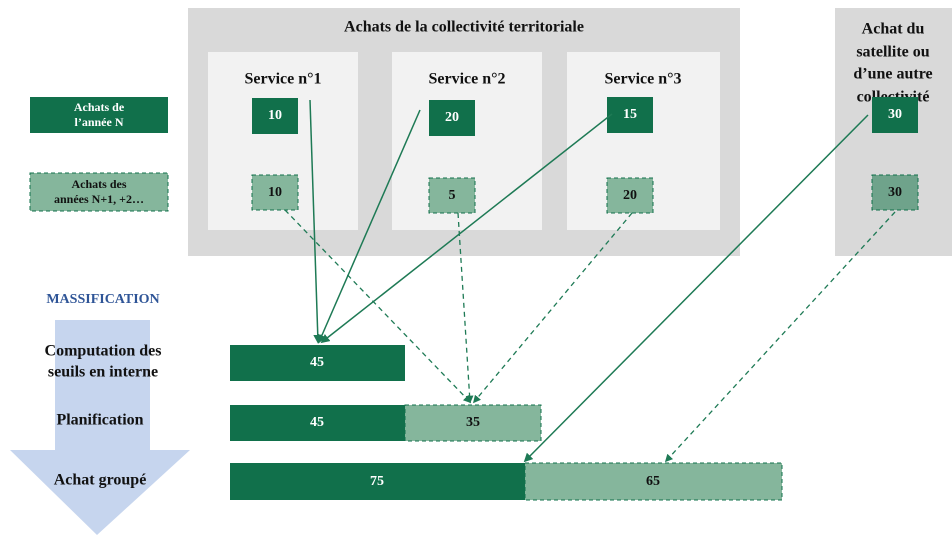 The width and height of the screenshot is (952, 536). Describe the element at coordinates (466, 79) in the screenshot. I see `service-label: Service n°2` at that location.